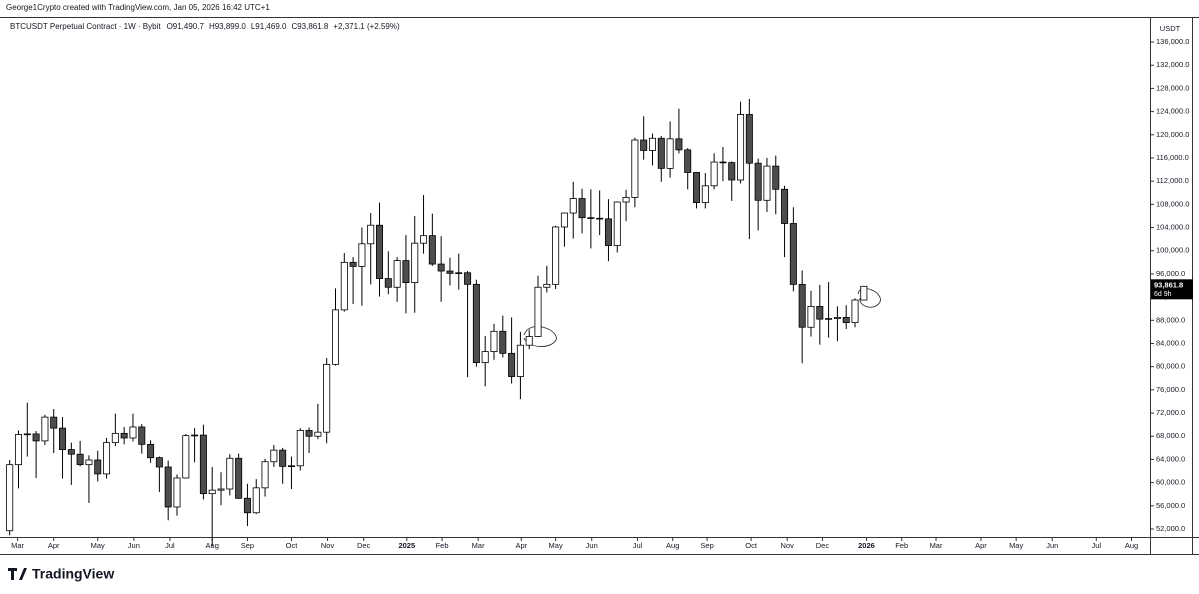 The image size is (1199, 594). Describe the element at coordinates (1170, 528) in the screenshot. I see `y-tick-label: 52,000.0` at that location.